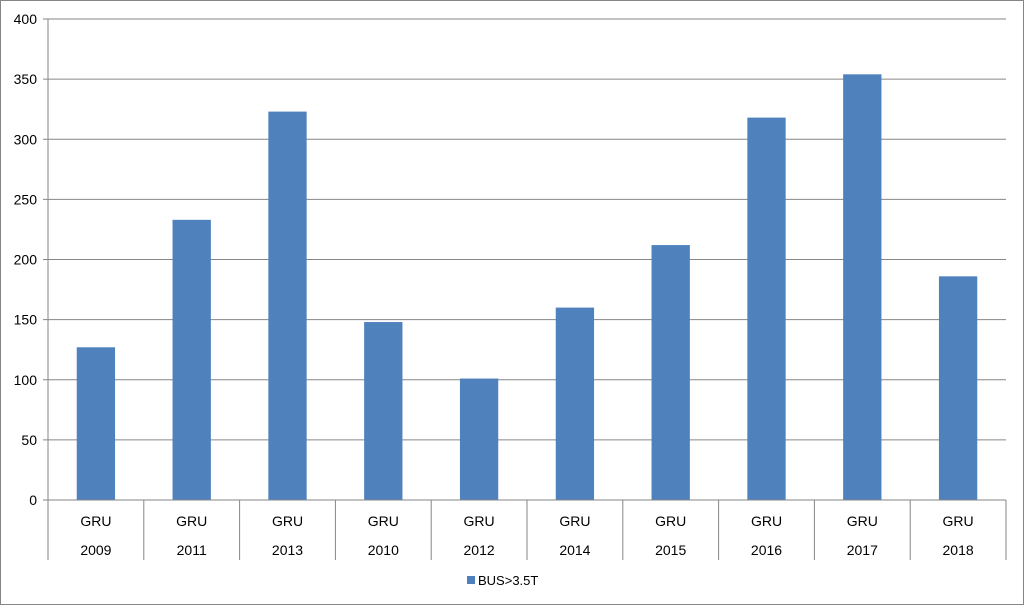 The image size is (1024, 609). Describe the element at coordinates (26, 79) in the screenshot. I see `y-tick-label-350: 350` at that location.